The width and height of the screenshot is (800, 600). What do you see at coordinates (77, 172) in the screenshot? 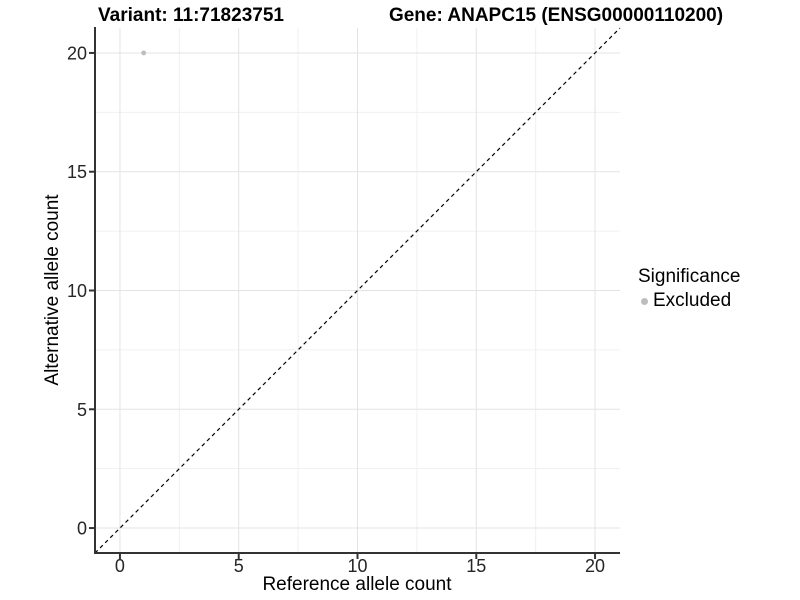
I see `y-tick-label: 15` at bounding box center [77, 172].